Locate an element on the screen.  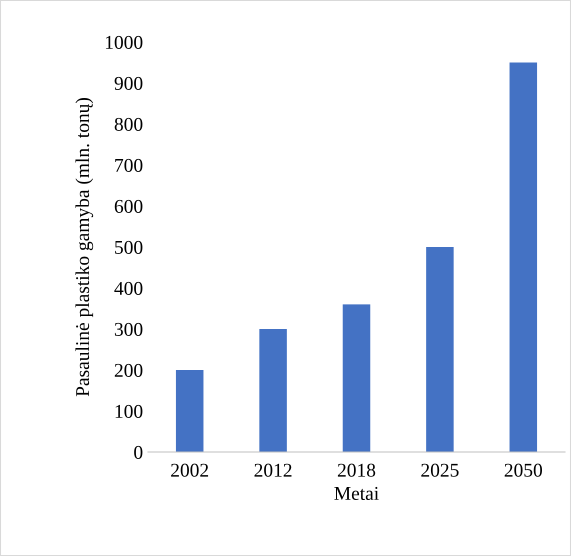
y-tick-label: 300 is located at coordinates (128, 329).